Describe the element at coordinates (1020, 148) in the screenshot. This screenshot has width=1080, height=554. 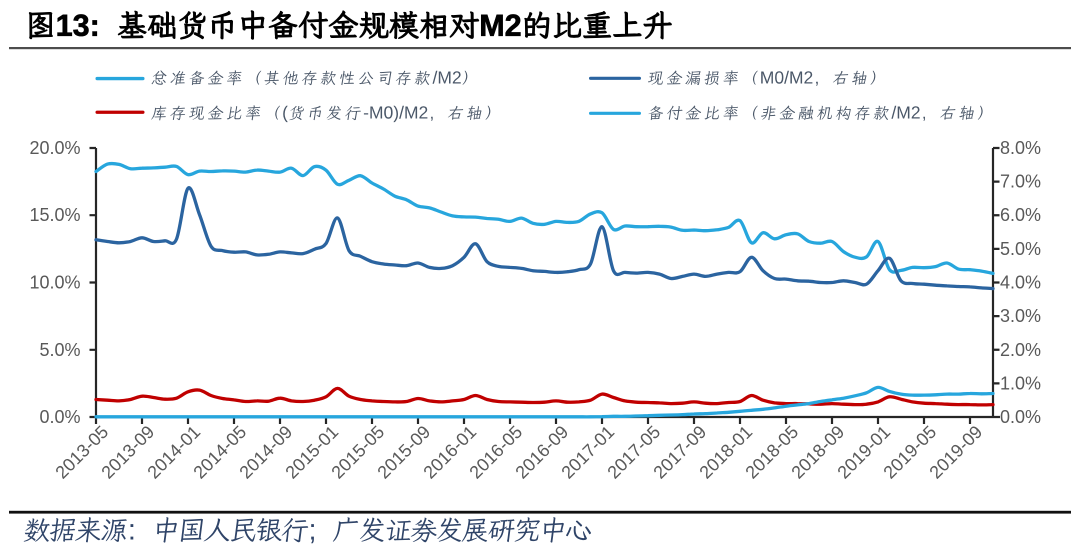
I see `svg-text: 8.0%` at that location.